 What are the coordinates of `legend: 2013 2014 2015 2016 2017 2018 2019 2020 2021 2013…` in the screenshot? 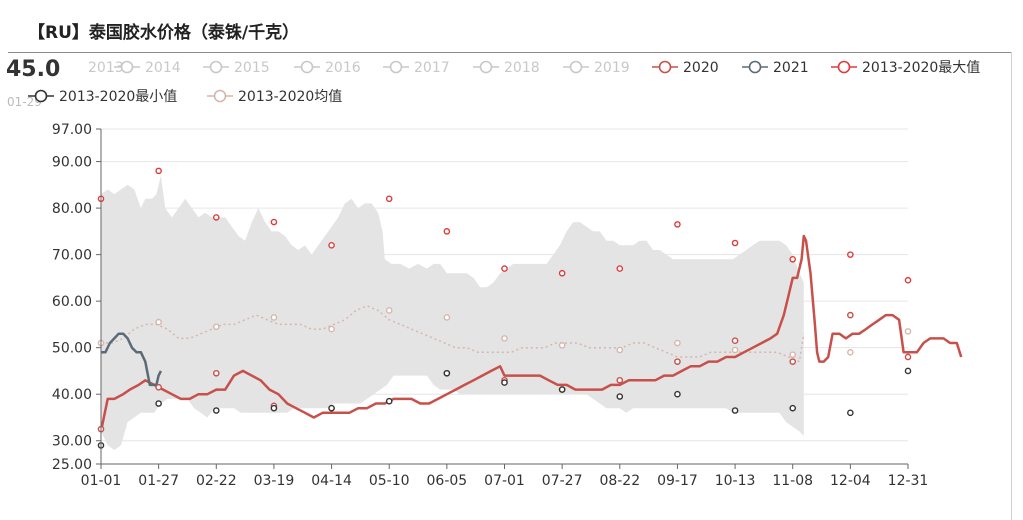 It's located at (504, 82).